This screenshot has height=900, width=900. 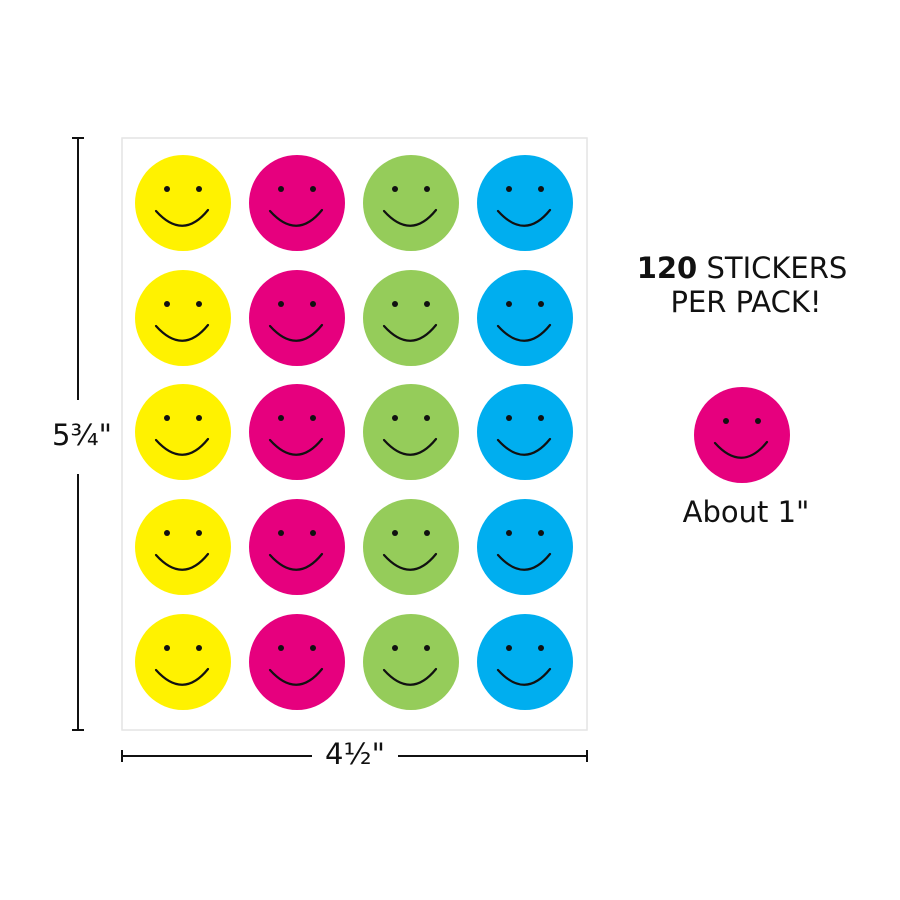 I want to click on sample-caption: About 1", so click(x=746, y=512).